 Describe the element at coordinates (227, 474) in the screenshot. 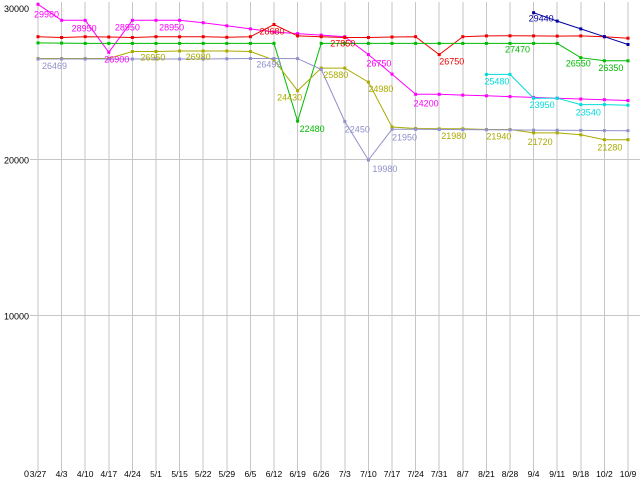

I see `x-axis-tick-label: 5/29` at that location.